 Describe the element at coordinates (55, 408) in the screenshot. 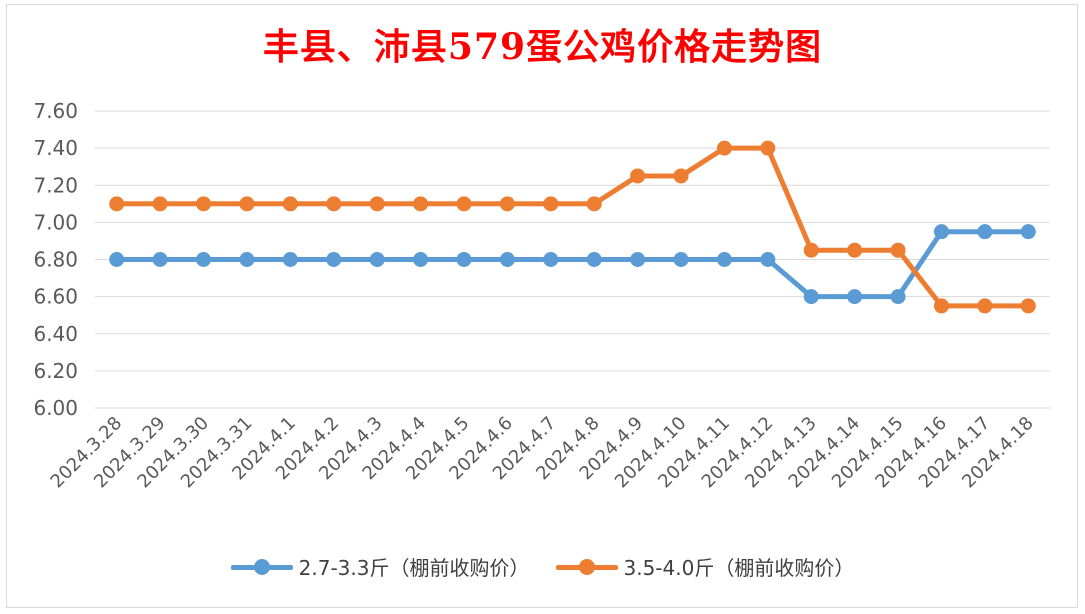

I see `y-tick-label: 6.00` at that location.